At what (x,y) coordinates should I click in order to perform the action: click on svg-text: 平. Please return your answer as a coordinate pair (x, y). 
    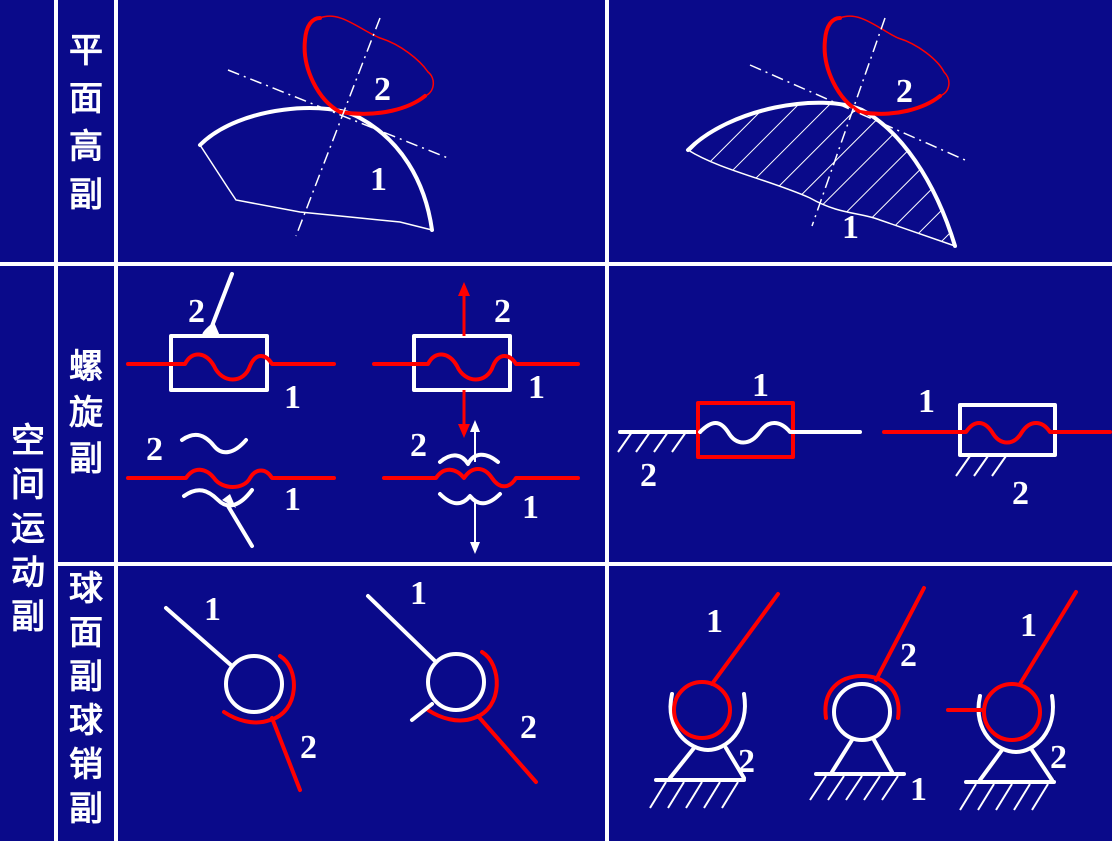
    Looking at the image, I should click on (86, 51).